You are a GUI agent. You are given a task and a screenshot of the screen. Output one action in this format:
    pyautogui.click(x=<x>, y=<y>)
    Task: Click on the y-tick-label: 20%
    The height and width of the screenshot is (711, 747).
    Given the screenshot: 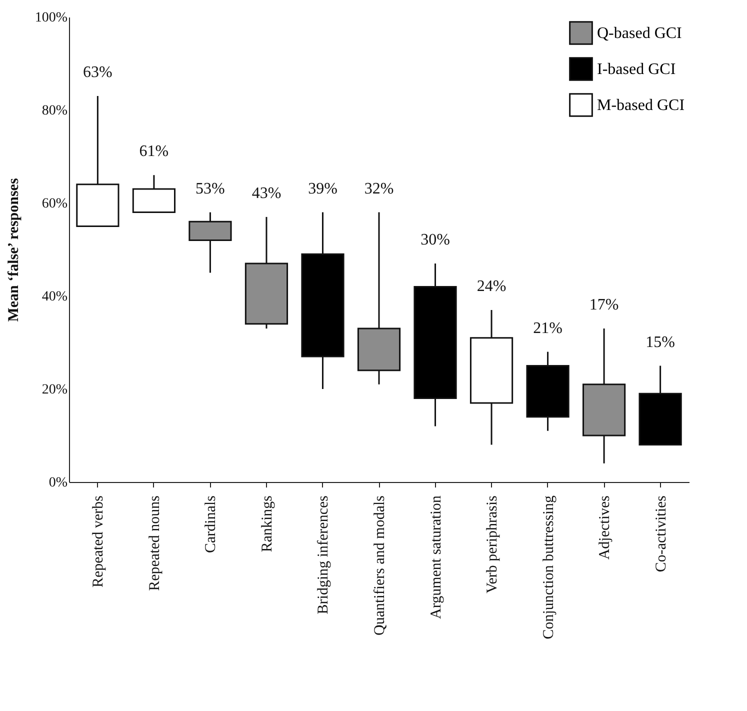 What is the action you would take?
    pyautogui.click(x=55, y=390)
    